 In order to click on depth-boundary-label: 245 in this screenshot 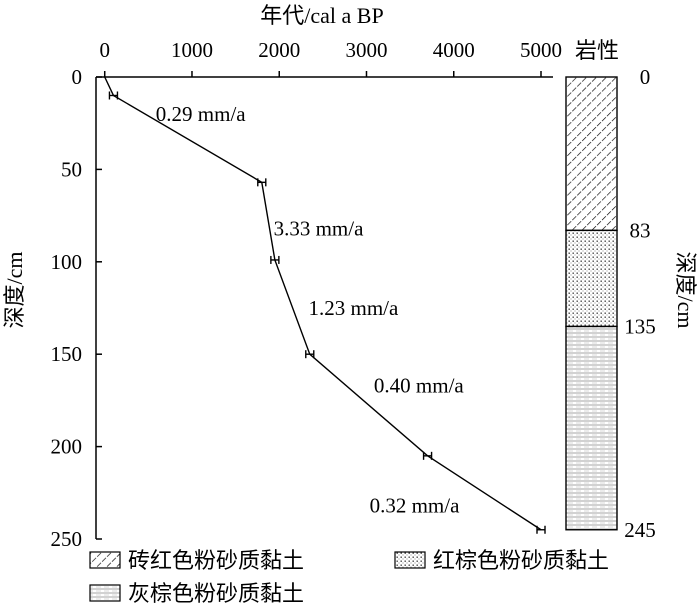, I will do `click(640, 530)`.